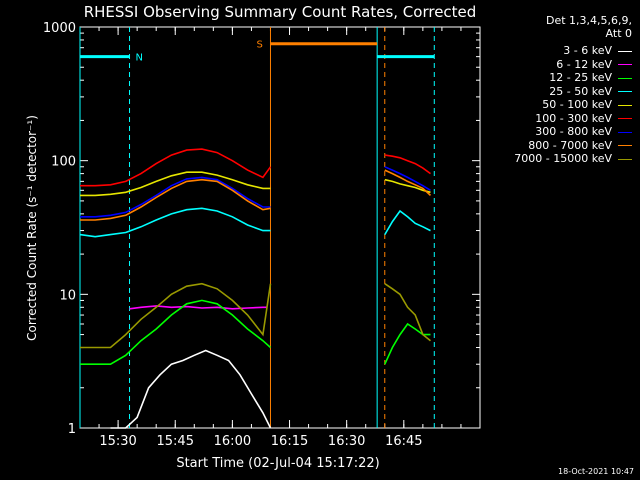 The width and height of the screenshot is (640, 480). I want to click on legend-entry: 25 - 50 keV, so click(590, 91).